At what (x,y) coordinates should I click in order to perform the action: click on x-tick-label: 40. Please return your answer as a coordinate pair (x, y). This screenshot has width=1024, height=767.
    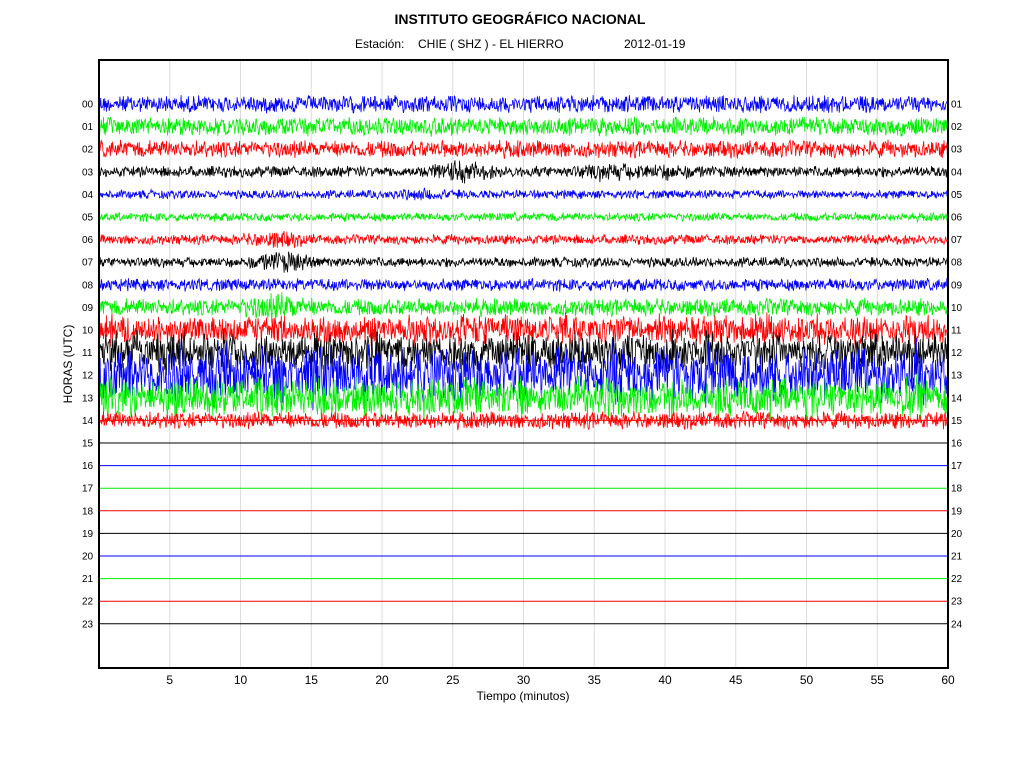
    Looking at the image, I should click on (665, 680).